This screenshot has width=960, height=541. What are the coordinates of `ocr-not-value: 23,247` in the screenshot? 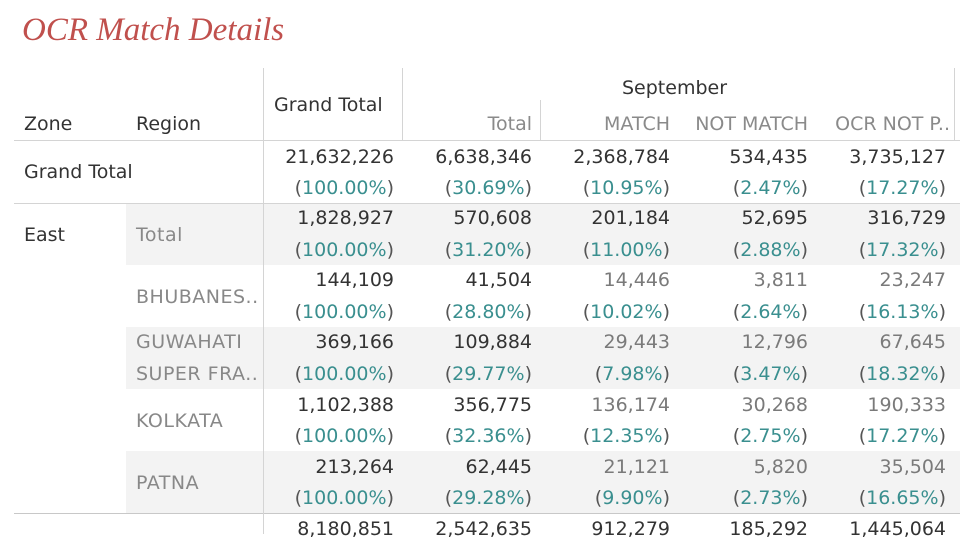 It's located at (912, 280).